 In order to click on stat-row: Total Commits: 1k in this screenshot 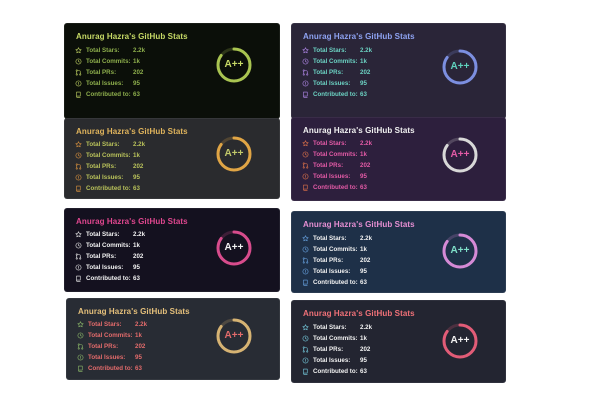, I will do `click(337, 249)`.